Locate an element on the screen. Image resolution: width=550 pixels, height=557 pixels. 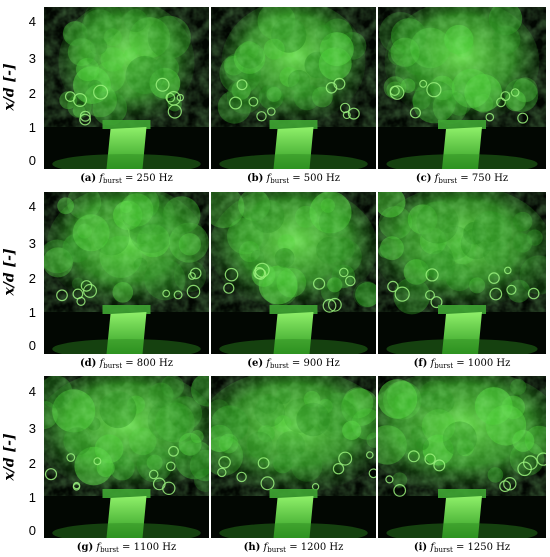
panel-caption: (h) fburst = 1200 Hz is located at coordinates (293, 548).